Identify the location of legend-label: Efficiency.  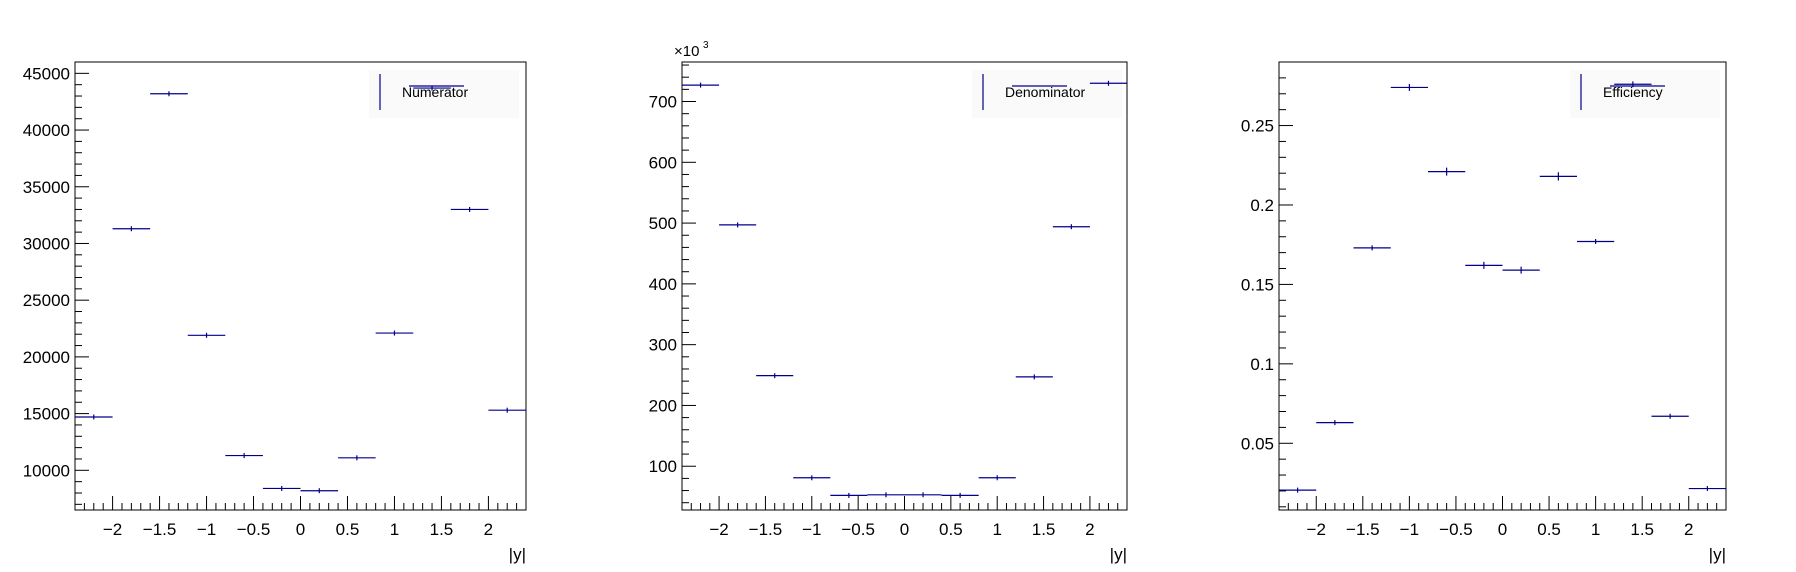
(1633, 92).